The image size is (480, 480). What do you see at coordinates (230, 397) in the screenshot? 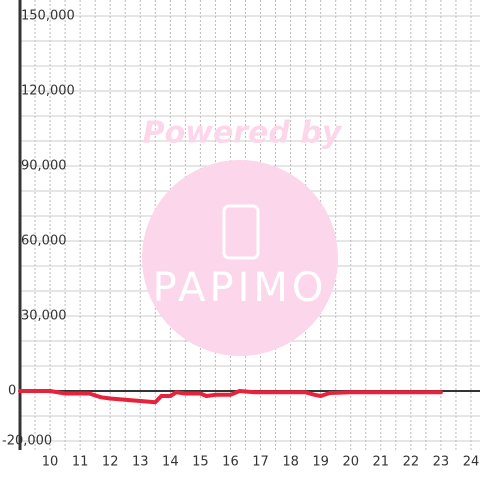
I see `data-line` at bounding box center [230, 397].